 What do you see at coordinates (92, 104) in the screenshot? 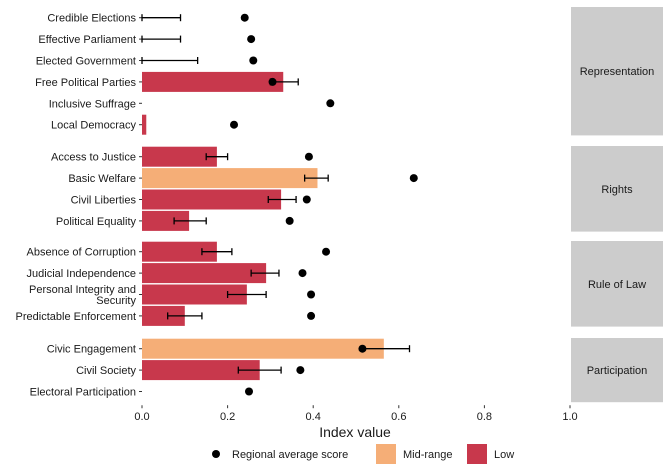
I see `category-label: Inclusive Suffrage` at bounding box center [92, 104].